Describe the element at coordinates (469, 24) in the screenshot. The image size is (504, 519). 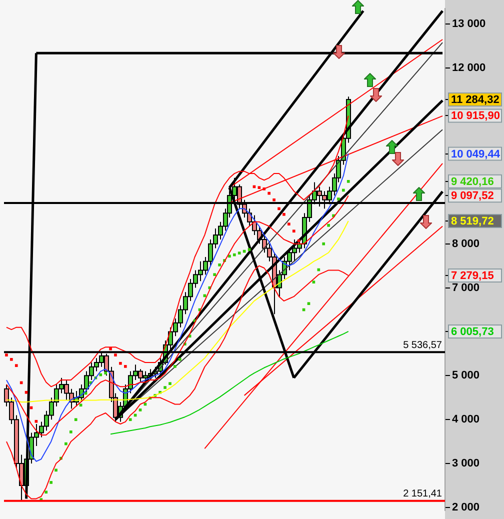
I see `y-tick-label: 13 000` at that location.